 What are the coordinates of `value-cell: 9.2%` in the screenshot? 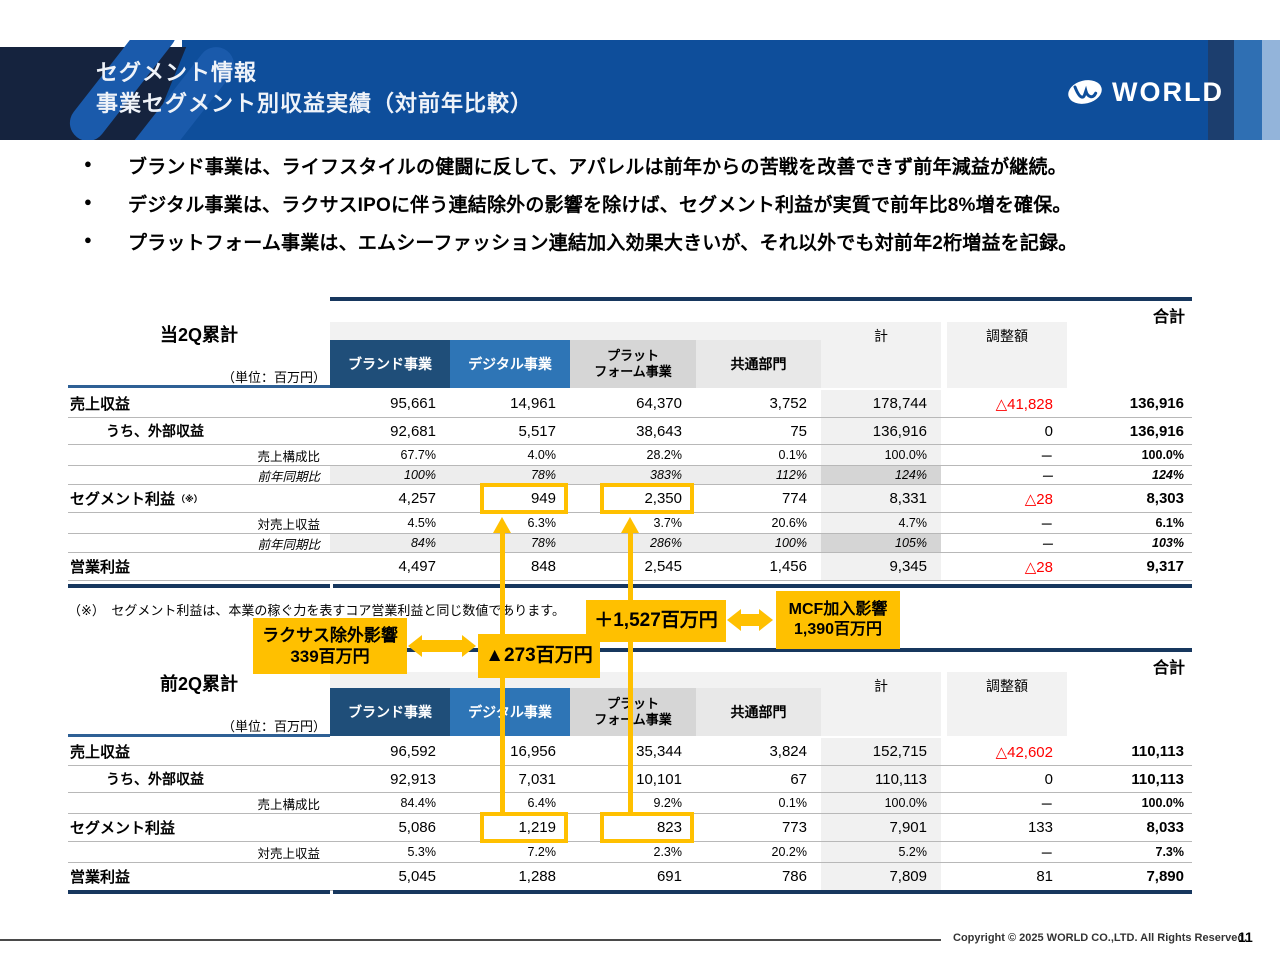 It's located at (668, 803).